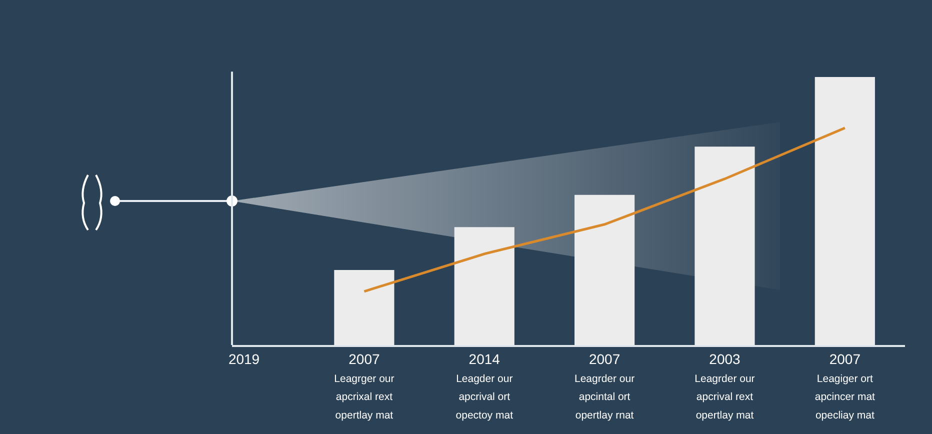  What do you see at coordinates (244, 358) in the screenshot?
I see `x-tick-label: 2019` at bounding box center [244, 358].